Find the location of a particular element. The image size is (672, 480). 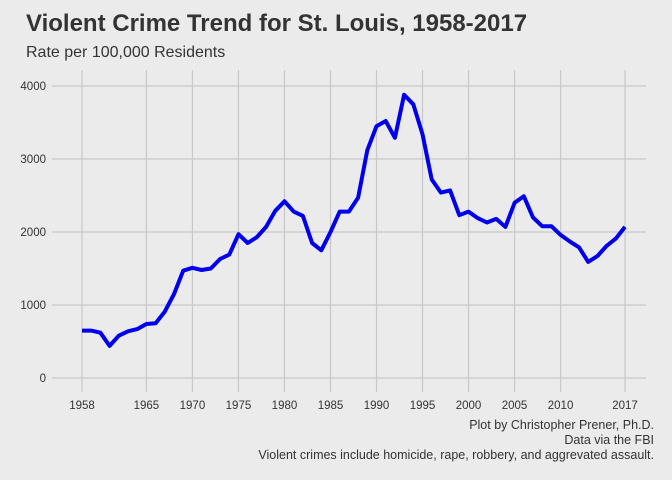

caption-source: Data via the FBI is located at coordinates (609, 440).